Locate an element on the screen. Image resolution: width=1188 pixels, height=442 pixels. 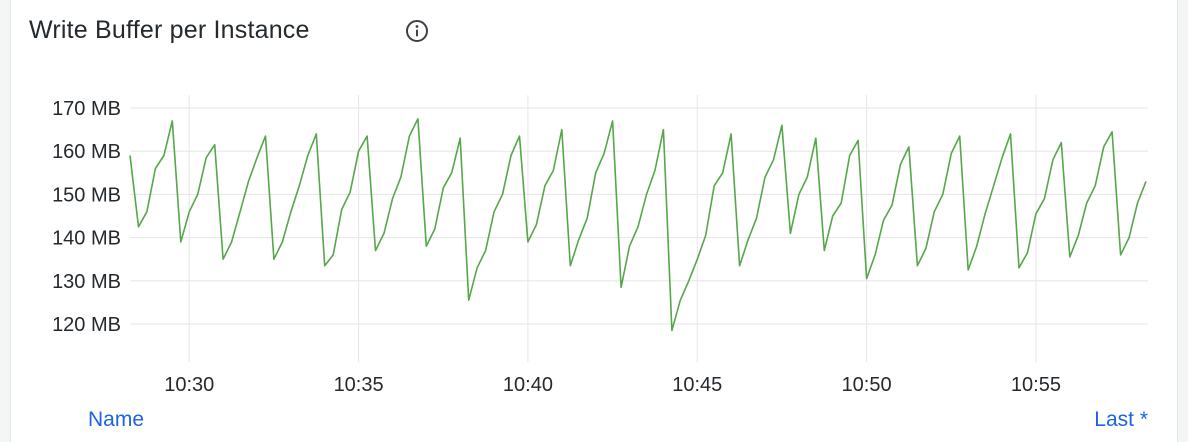
y-axis: 170 MB 160 MB 150 MB 140 MB 130 MB 120 MB is located at coordinates (86, 217).